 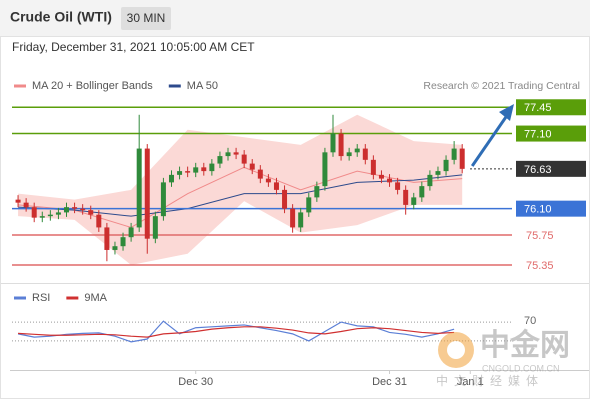 What do you see at coordinates (538, 210) in the screenshot?
I see `level-label: 76.10` at bounding box center [538, 210].